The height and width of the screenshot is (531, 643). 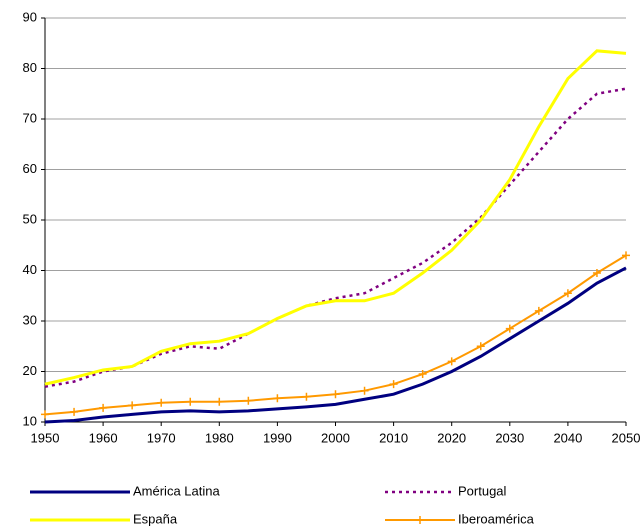 What do you see at coordinates (496, 518) in the screenshot?
I see `legend-label: Iberoamérica` at bounding box center [496, 518].